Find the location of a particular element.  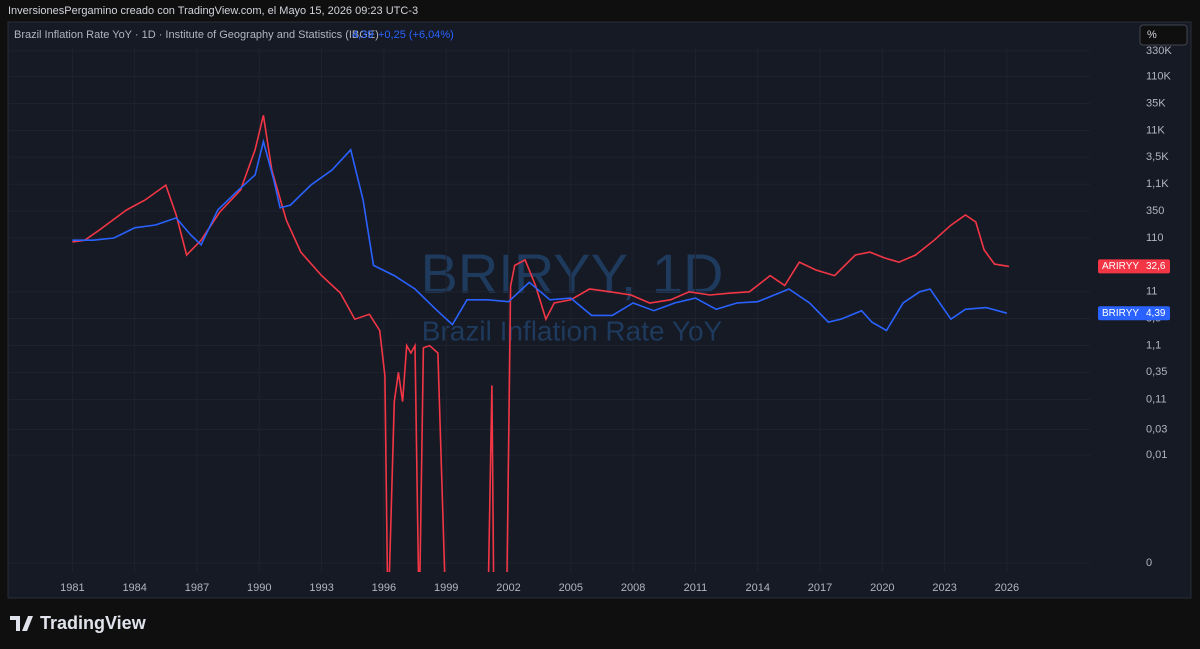

logo-mark is located at coordinates (21, 623).